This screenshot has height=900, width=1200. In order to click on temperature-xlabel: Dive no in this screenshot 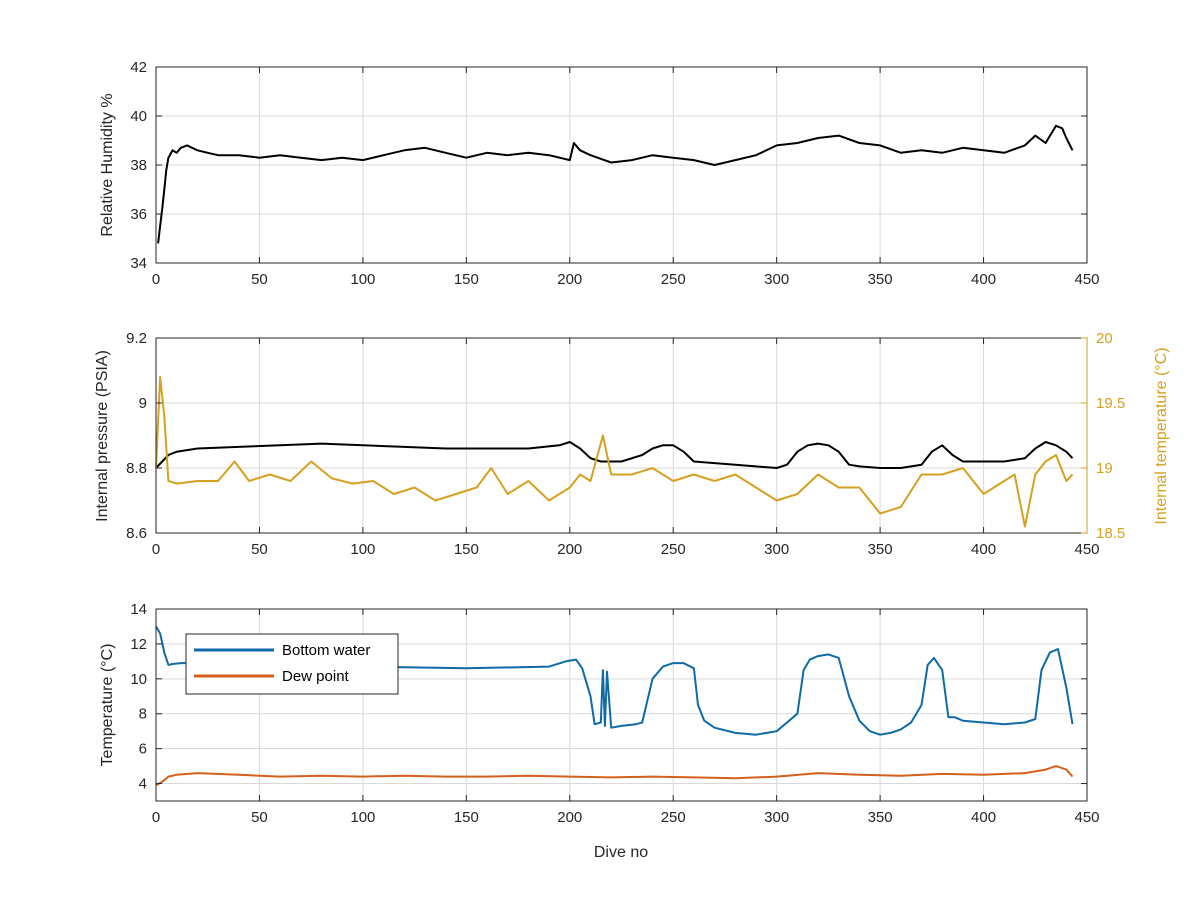, I will do `click(621, 852)`.